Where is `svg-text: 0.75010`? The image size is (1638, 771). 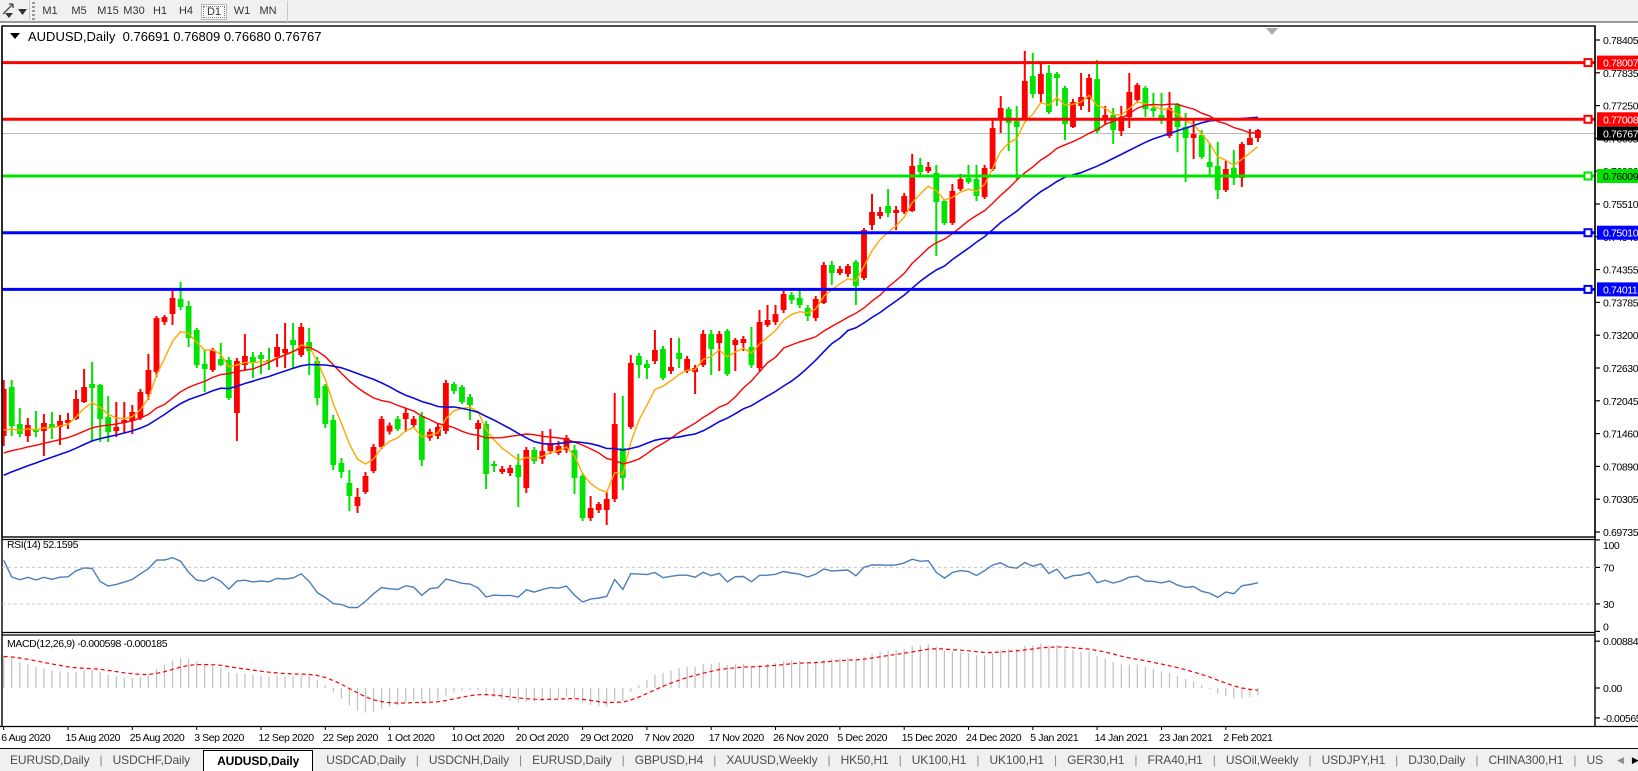 svg-text: 0.75010 is located at coordinates (1620, 234).